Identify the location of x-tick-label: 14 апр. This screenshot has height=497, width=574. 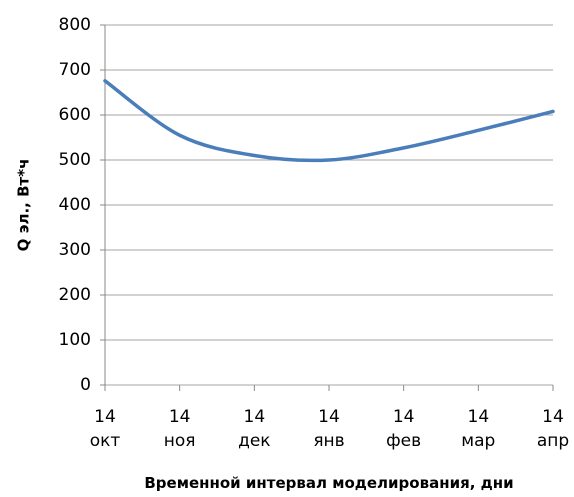
(553, 429).